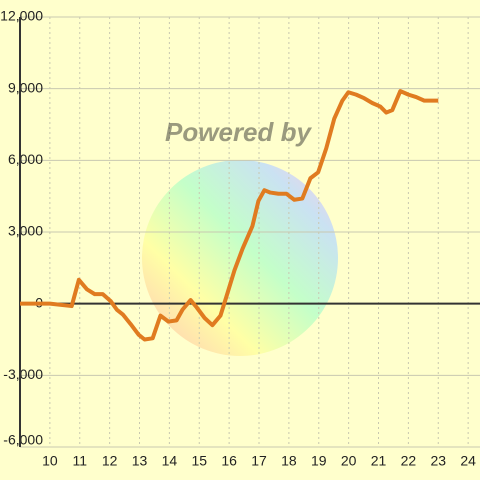  I want to click on y-tick-label: -3,000, so click(23, 374).